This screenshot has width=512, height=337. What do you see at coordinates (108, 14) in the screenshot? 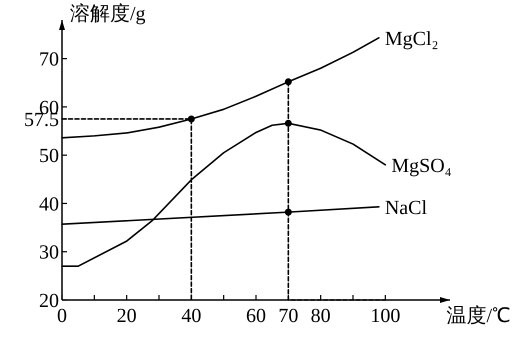
I see `y-axis-title: 溶解度/g` at bounding box center [108, 14].